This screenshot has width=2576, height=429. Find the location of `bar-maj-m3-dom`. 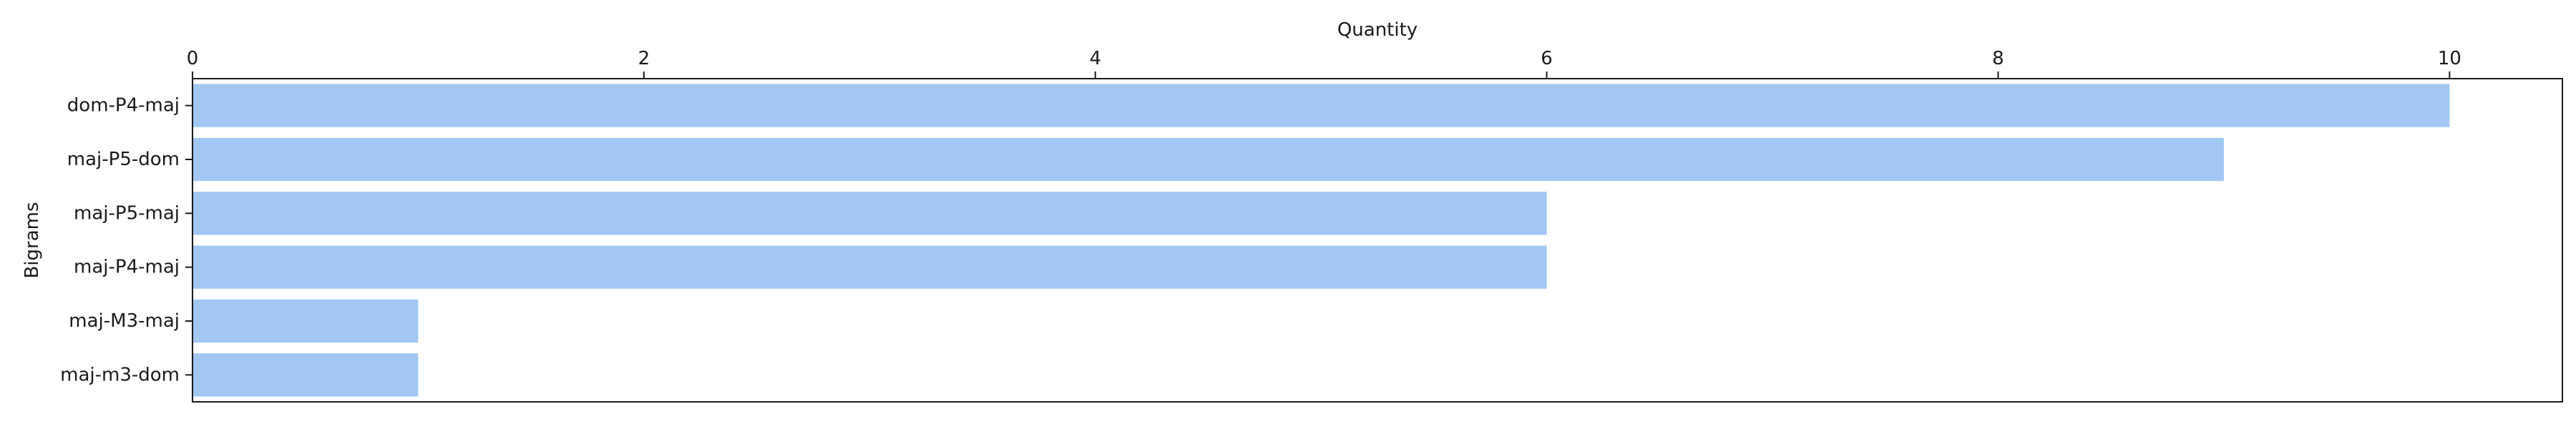

bar-maj-m3-dom is located at coordinates (305, 375).